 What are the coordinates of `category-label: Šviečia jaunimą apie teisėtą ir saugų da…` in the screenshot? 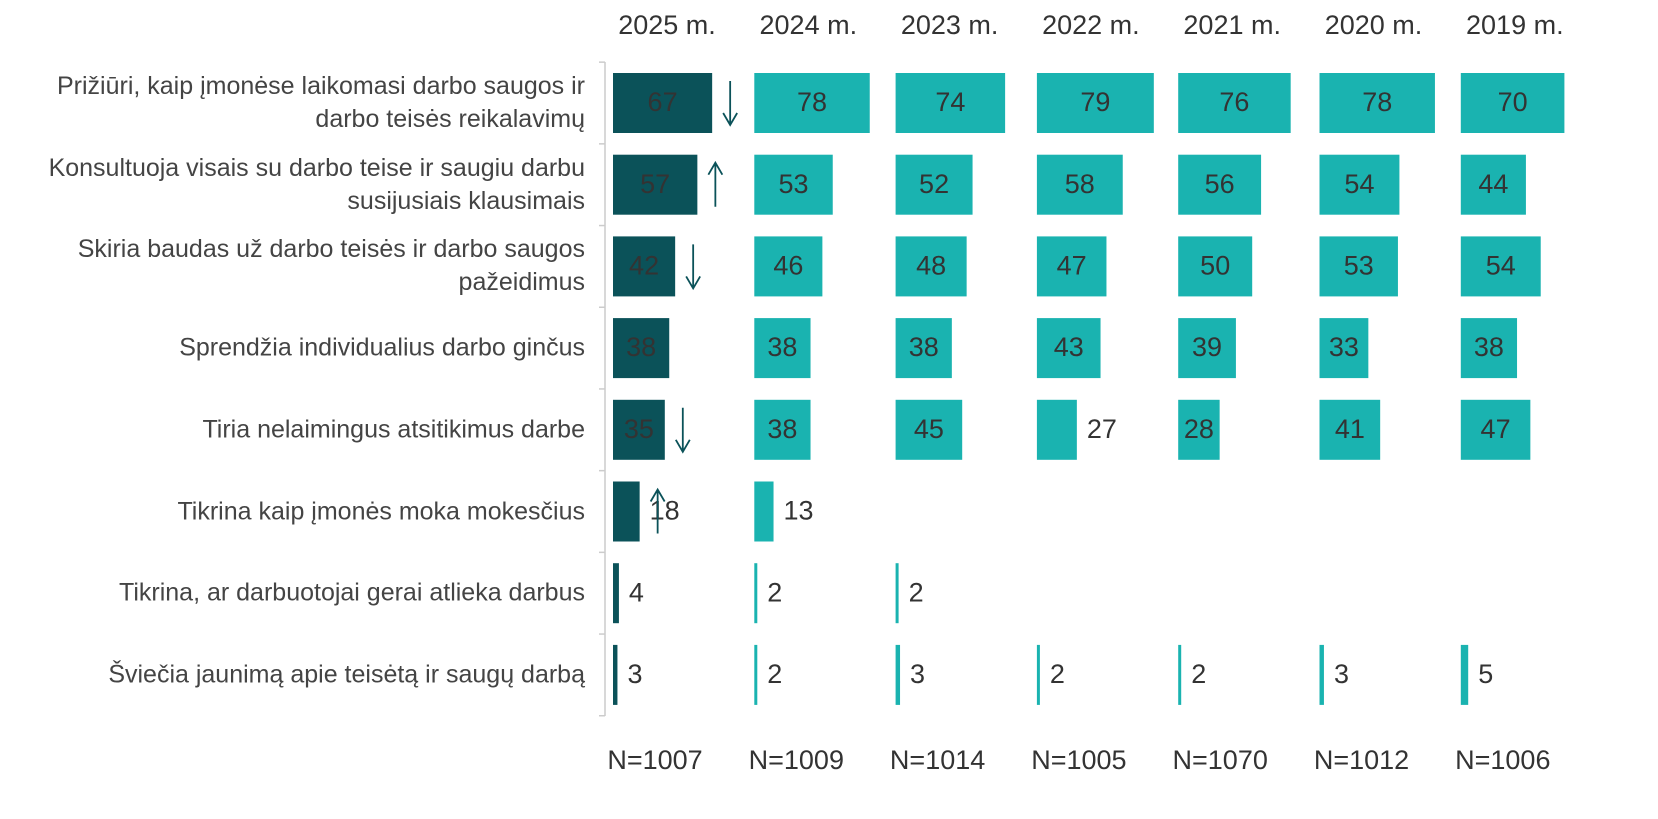 It's located at (346, 674).